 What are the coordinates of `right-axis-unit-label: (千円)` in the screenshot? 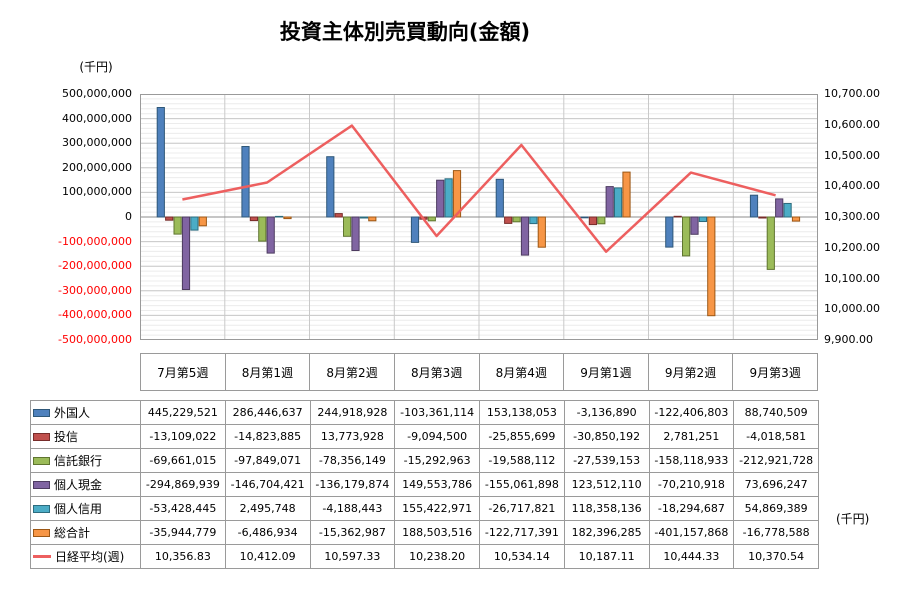 It's located at (853, 519).